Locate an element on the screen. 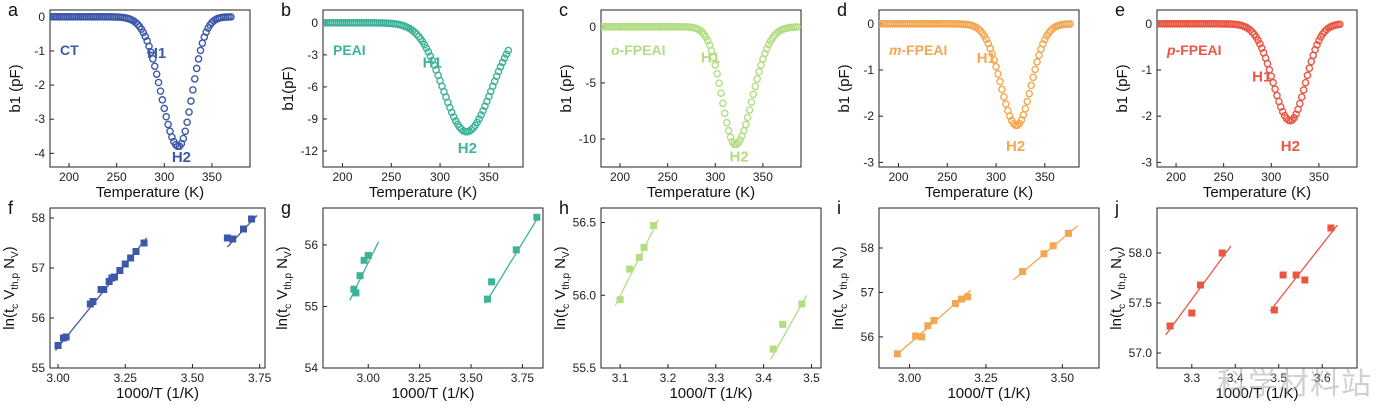 The width and height of the screenshot is (1386, 409). x-tick-label: 3.3 is located at coordinates (1191, 378).